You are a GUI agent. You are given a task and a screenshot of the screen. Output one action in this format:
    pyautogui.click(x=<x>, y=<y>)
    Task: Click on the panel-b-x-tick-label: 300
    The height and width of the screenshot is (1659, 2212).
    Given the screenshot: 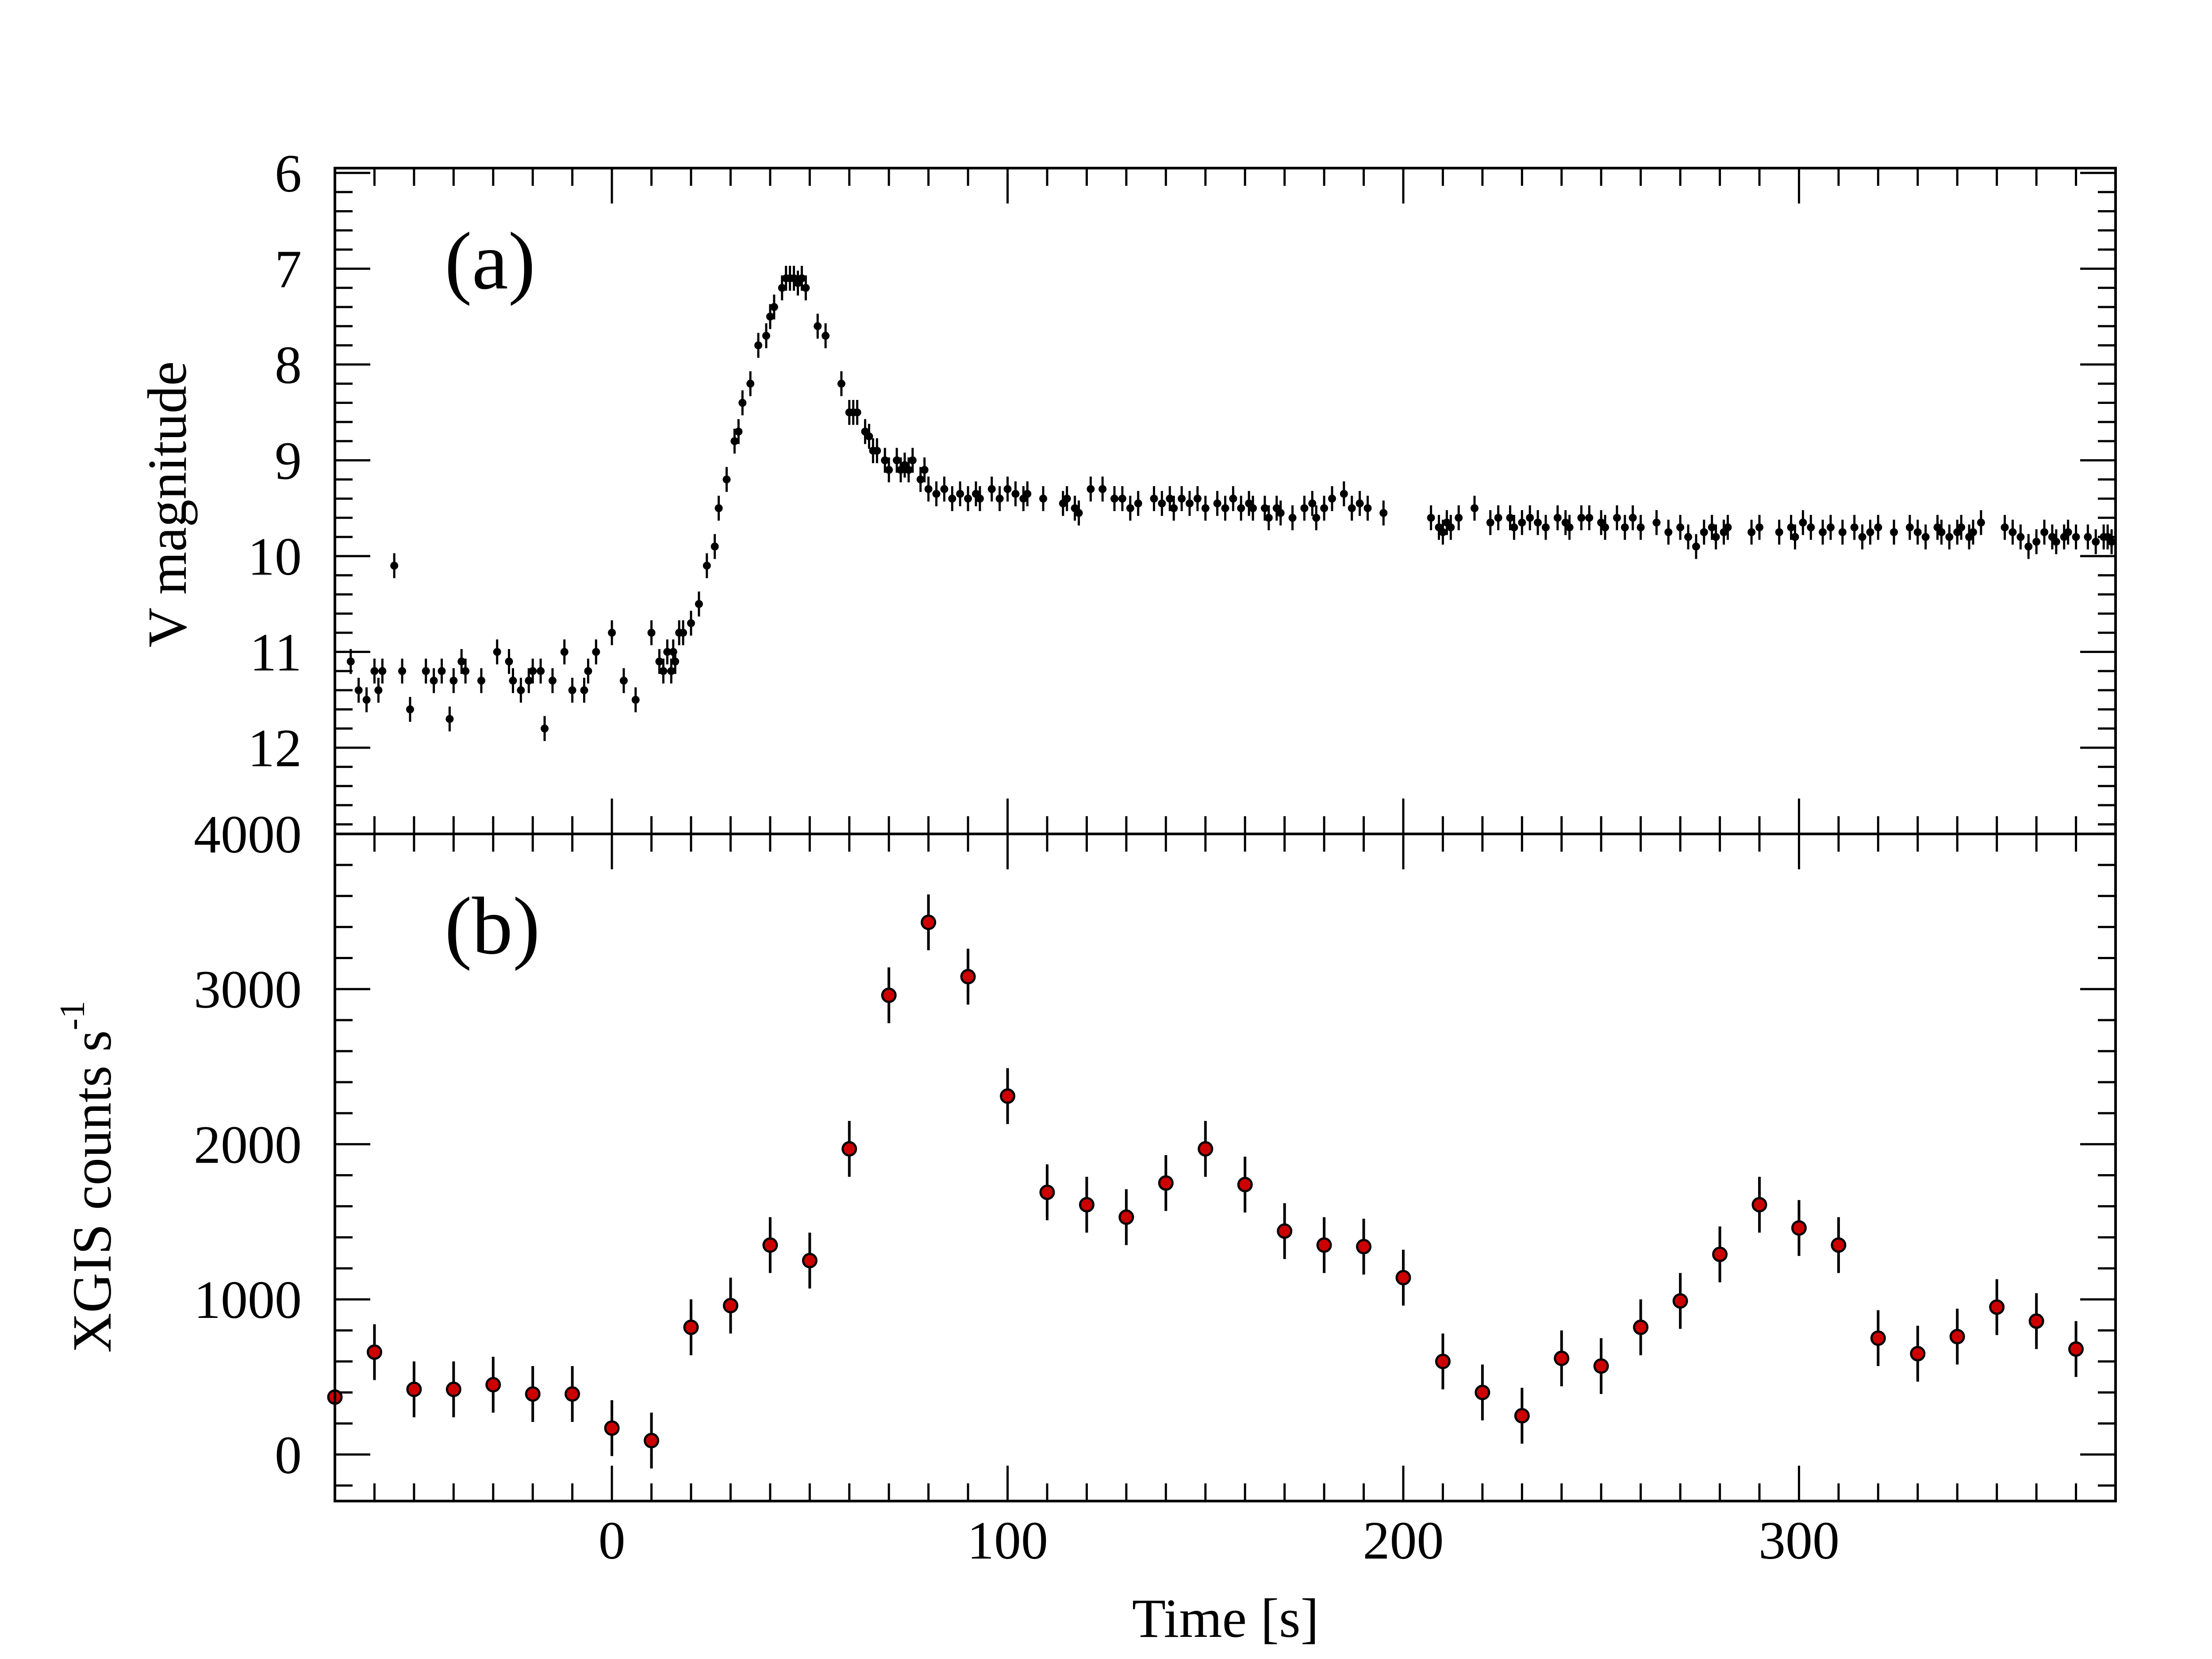 What is the action you would take?
    pyautogui.click(x=1799, y=1541)
    